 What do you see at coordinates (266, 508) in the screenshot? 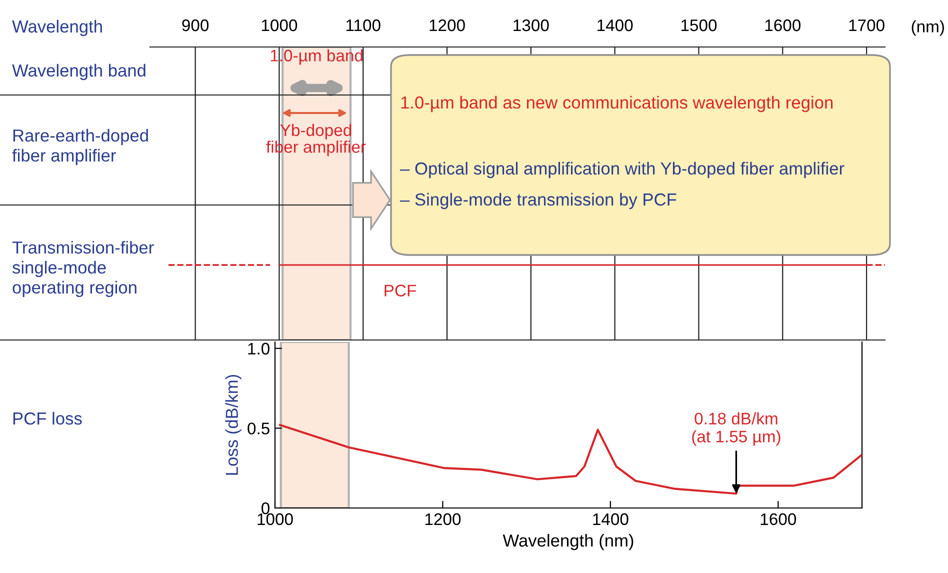
I see `y-tick-label: 0` at bounding box center [266, 508].